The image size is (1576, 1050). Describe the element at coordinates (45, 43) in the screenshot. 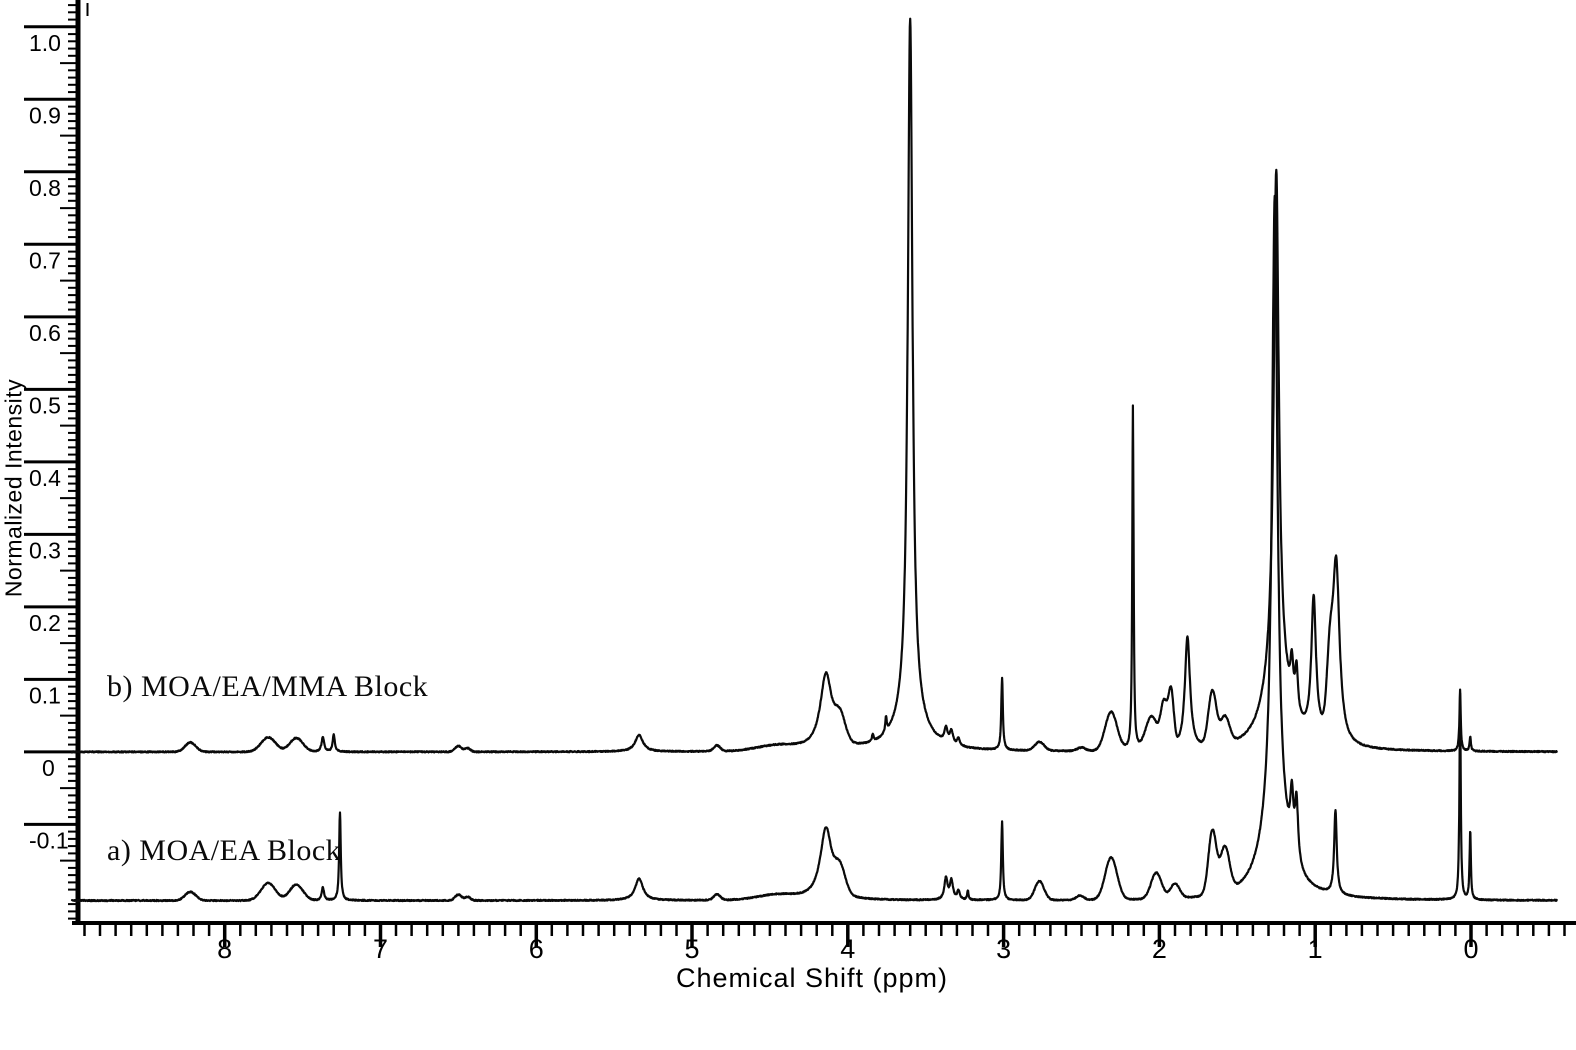

I see `y-tick-label: 1.0` at that location.